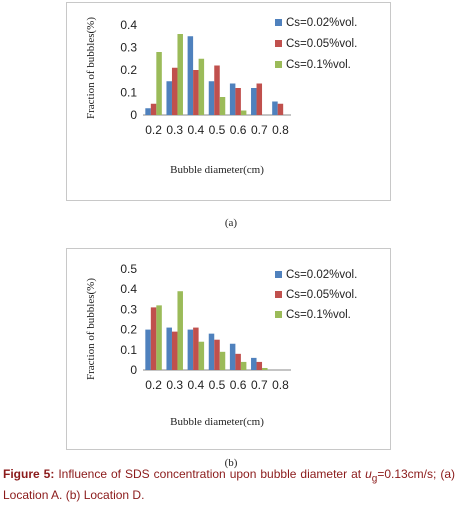 This screenshot has width=458, height=517. Describe the element at coordinates (259, 365) in the screenshot. I see `bar-b-s1-c5` at that location.